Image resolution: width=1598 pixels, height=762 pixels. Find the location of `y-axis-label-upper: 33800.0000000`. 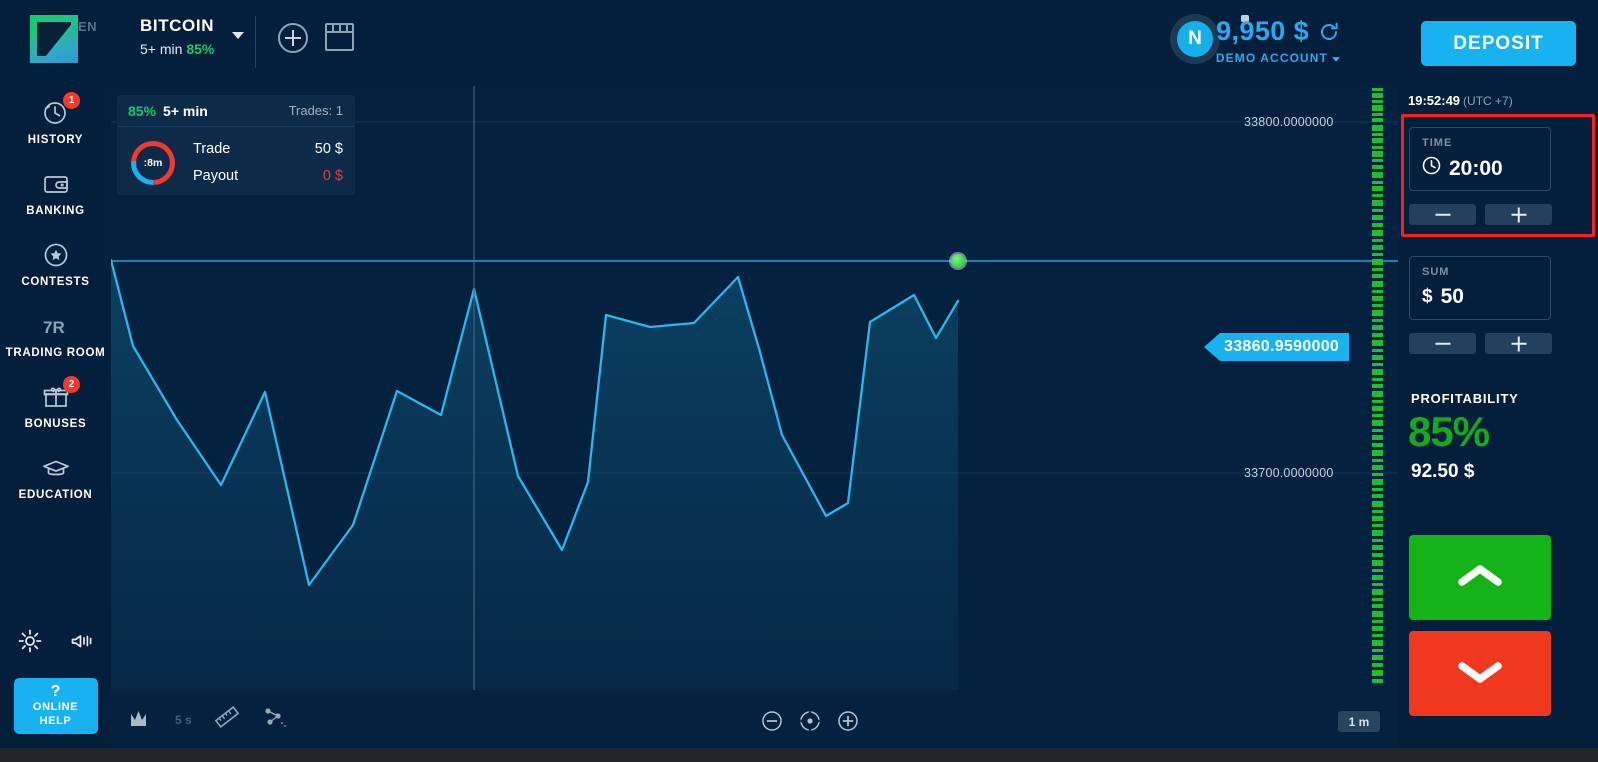

y-axis-label-upper: 33800.0000000 is located at coordinates (1289, 122).